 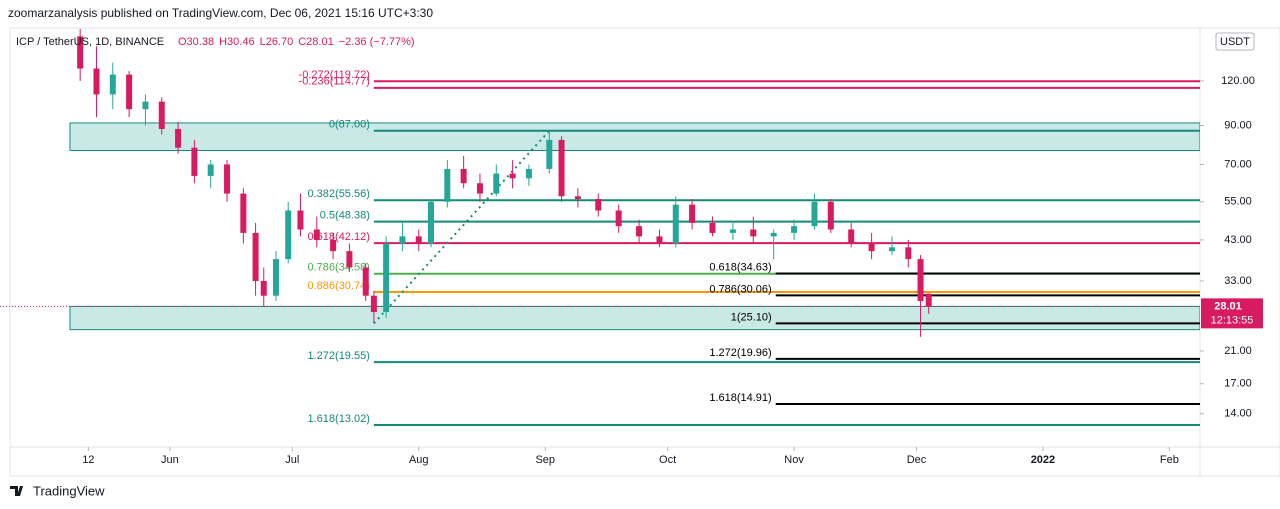 I want to click on x-tick-label: Oct, so click(x=667, y=460).